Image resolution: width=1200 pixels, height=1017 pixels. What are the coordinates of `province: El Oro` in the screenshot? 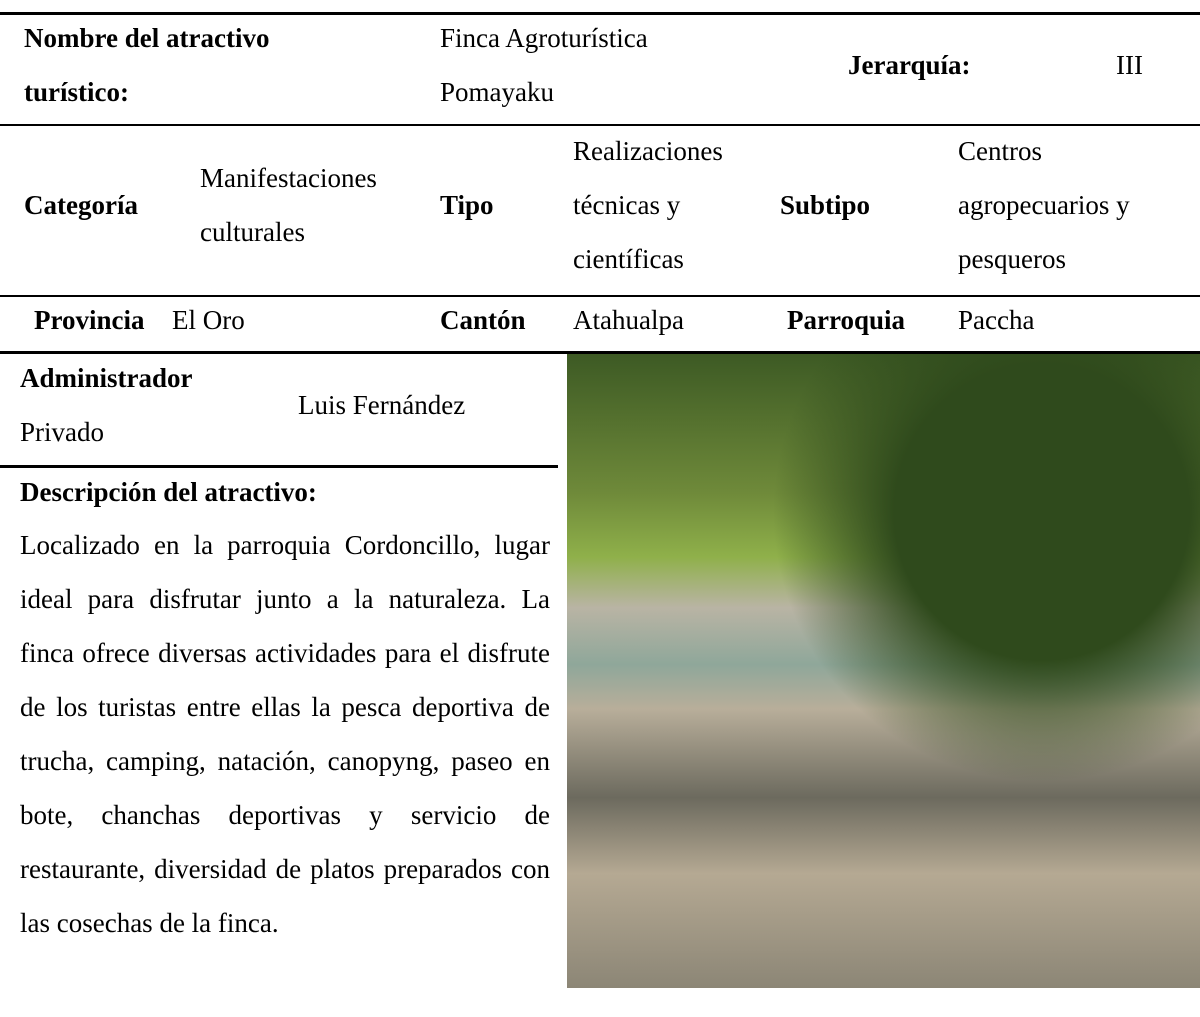 It's located at (208, 320).